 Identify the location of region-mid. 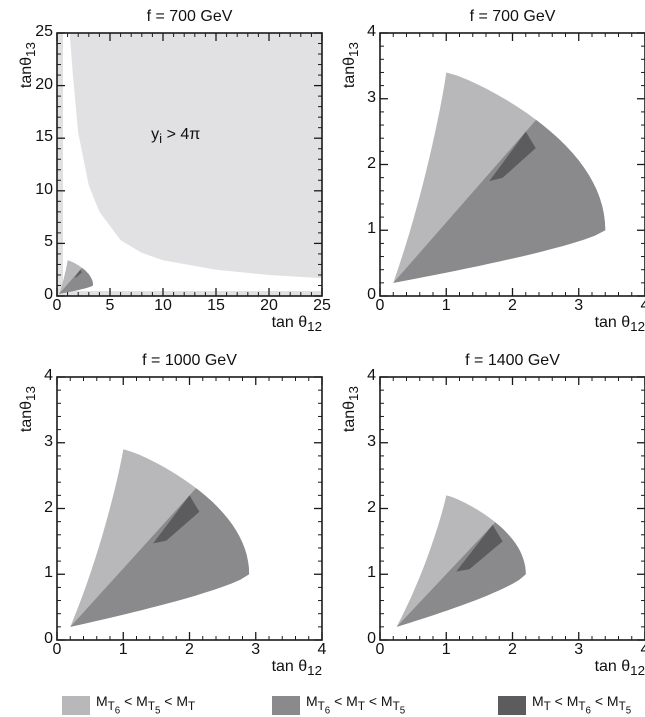
(499, 177).